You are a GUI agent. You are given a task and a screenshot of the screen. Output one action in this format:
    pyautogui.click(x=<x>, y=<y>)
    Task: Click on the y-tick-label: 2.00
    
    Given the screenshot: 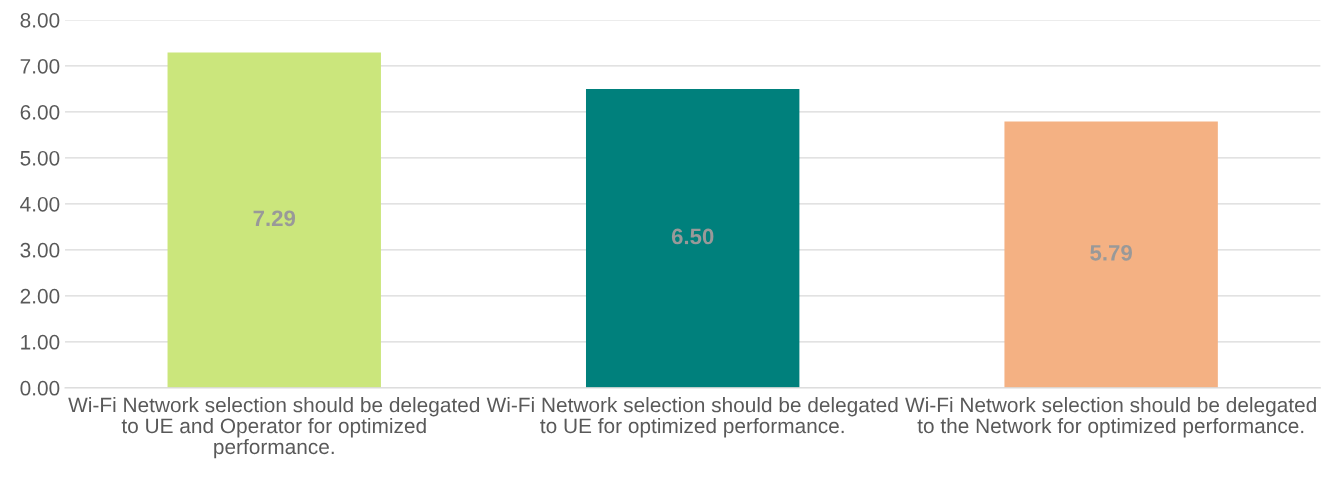 What is the action you would take?
    pyautogui.click(x=40, y=296)
    